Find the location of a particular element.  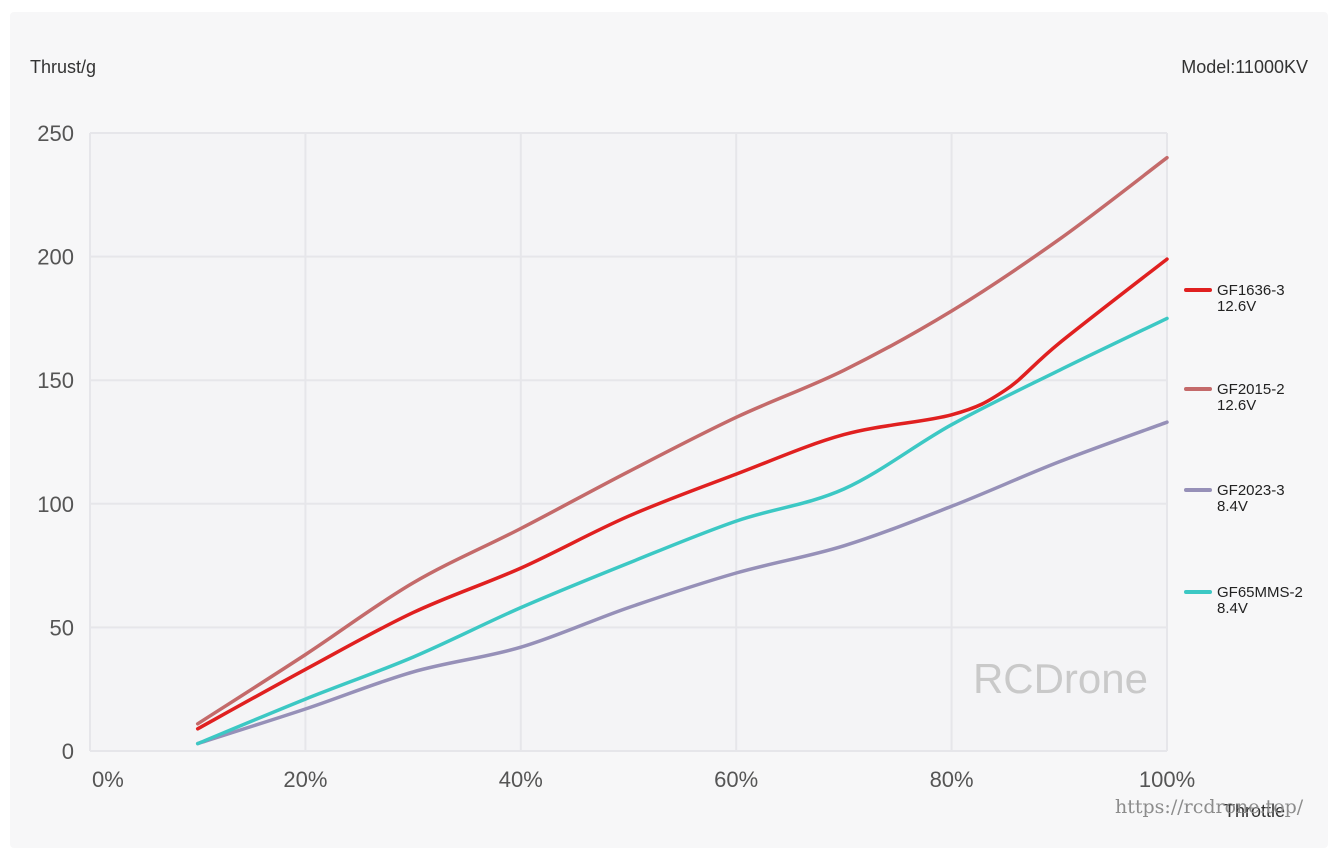

x-axis-label: Throttle is located at coordinates (1254, 811).